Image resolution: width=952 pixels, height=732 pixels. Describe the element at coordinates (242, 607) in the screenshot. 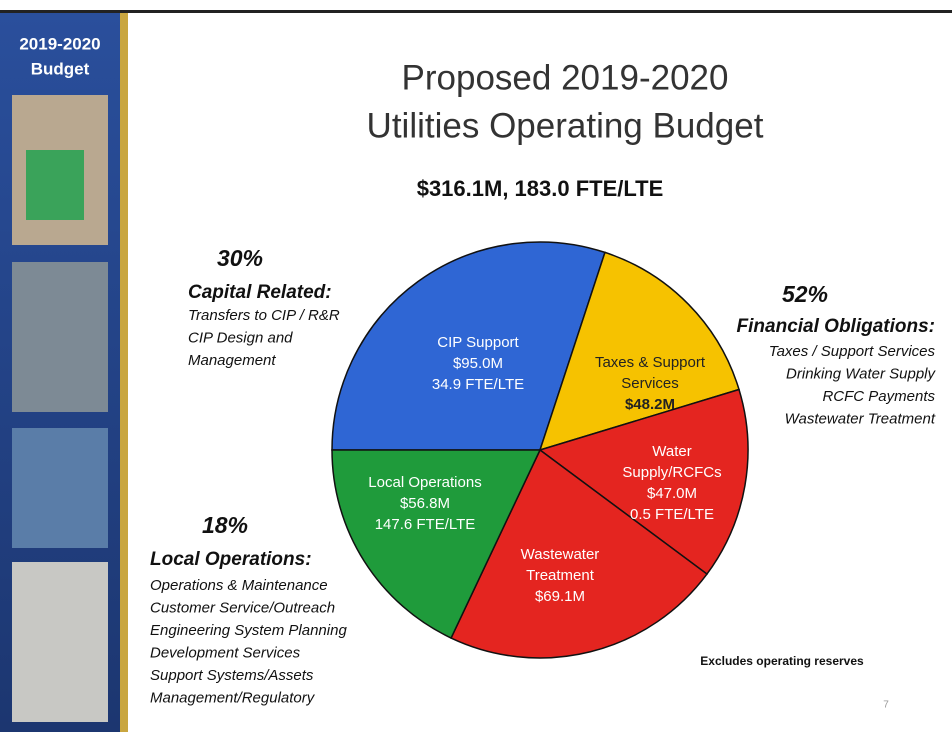

I see `annotation-line: Customer Service/Outreach` at that location.